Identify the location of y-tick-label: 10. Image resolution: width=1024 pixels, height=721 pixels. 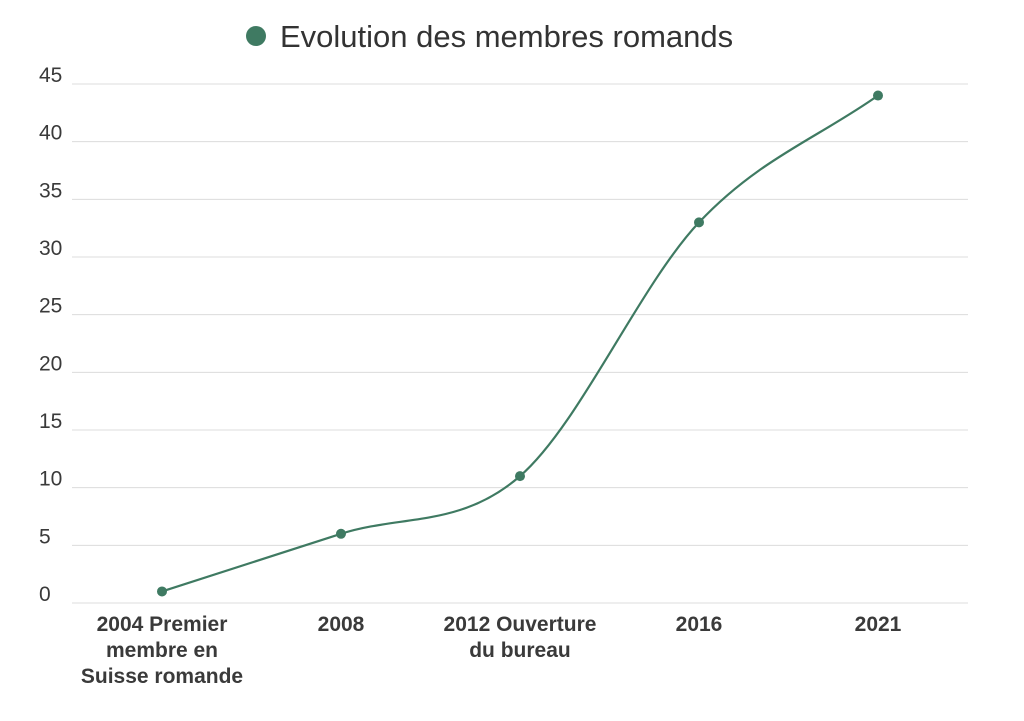
(50, 479).